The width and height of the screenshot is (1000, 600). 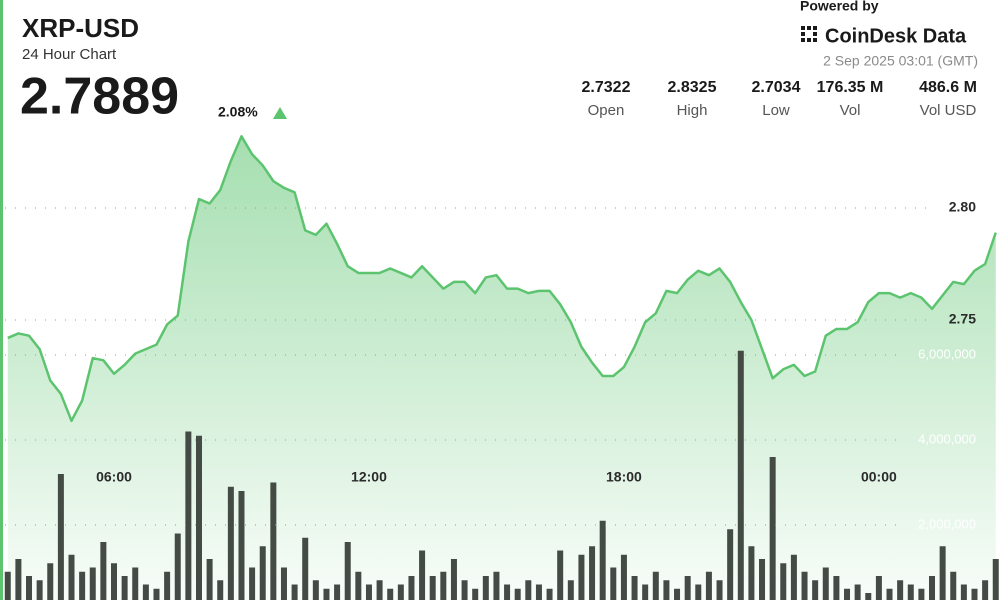 I want to click on accent-bar, so click(x=1, y=300).